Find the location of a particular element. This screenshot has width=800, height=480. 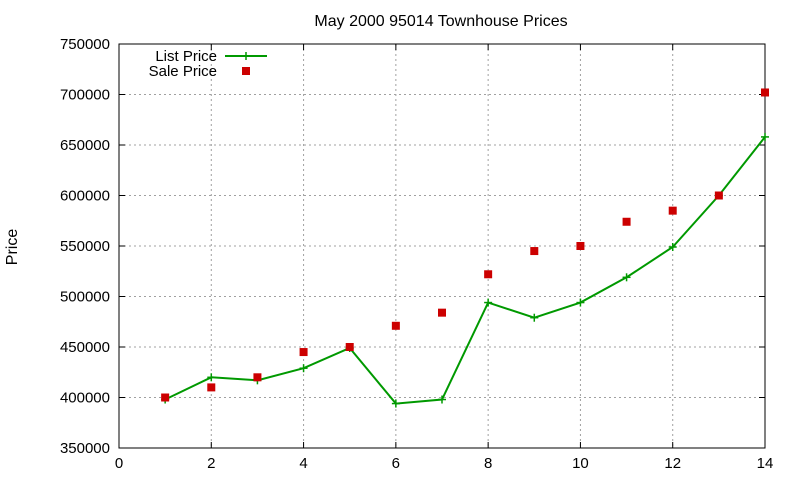

chart-title: May 2000 95014 Townhouse Prices is located at coordinates (440, 21).